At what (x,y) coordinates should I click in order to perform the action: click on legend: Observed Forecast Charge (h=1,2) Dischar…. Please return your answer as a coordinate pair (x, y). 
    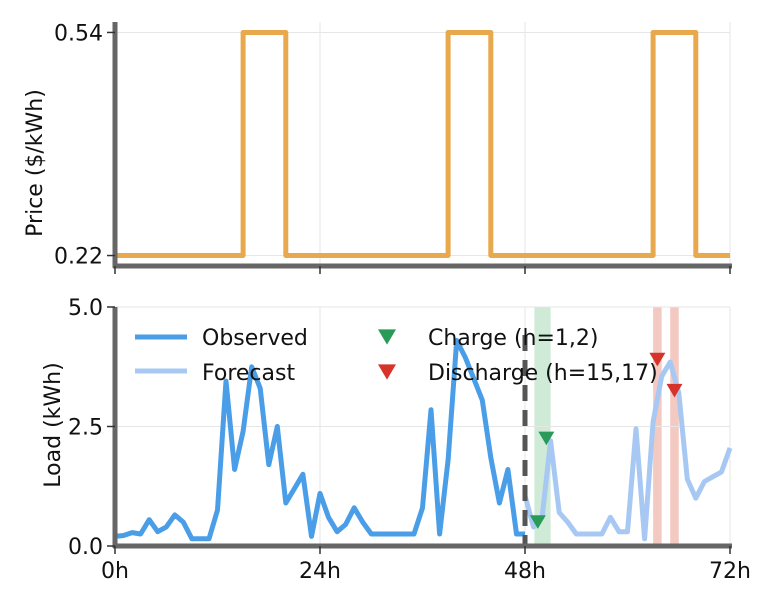
    Looking at the image, I should click on (396, 356).